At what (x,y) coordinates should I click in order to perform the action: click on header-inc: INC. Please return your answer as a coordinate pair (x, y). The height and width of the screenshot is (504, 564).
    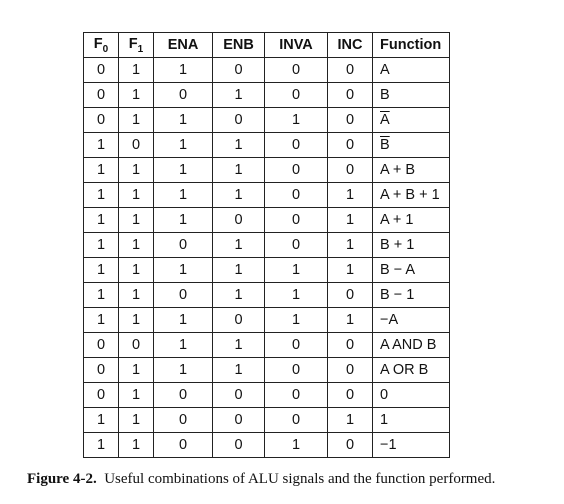
    Looking at the image, I should click on (350, 45).